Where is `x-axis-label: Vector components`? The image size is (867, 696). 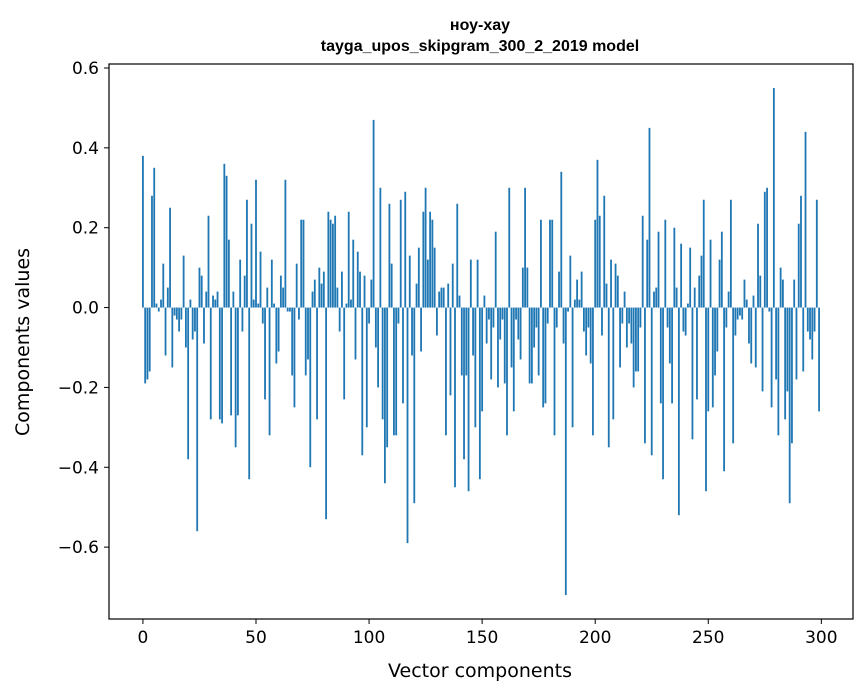
x-axis-label: Vector components is located at coordinates (480, 671).